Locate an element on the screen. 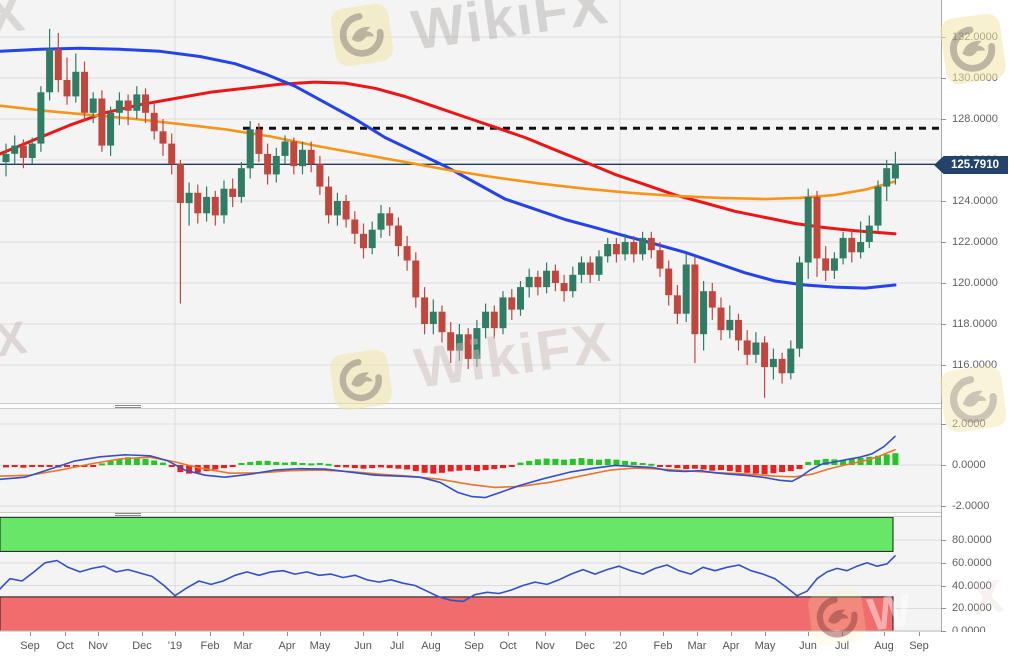  y-axis-label: 130.0000 is located at coordinates (975, 78).